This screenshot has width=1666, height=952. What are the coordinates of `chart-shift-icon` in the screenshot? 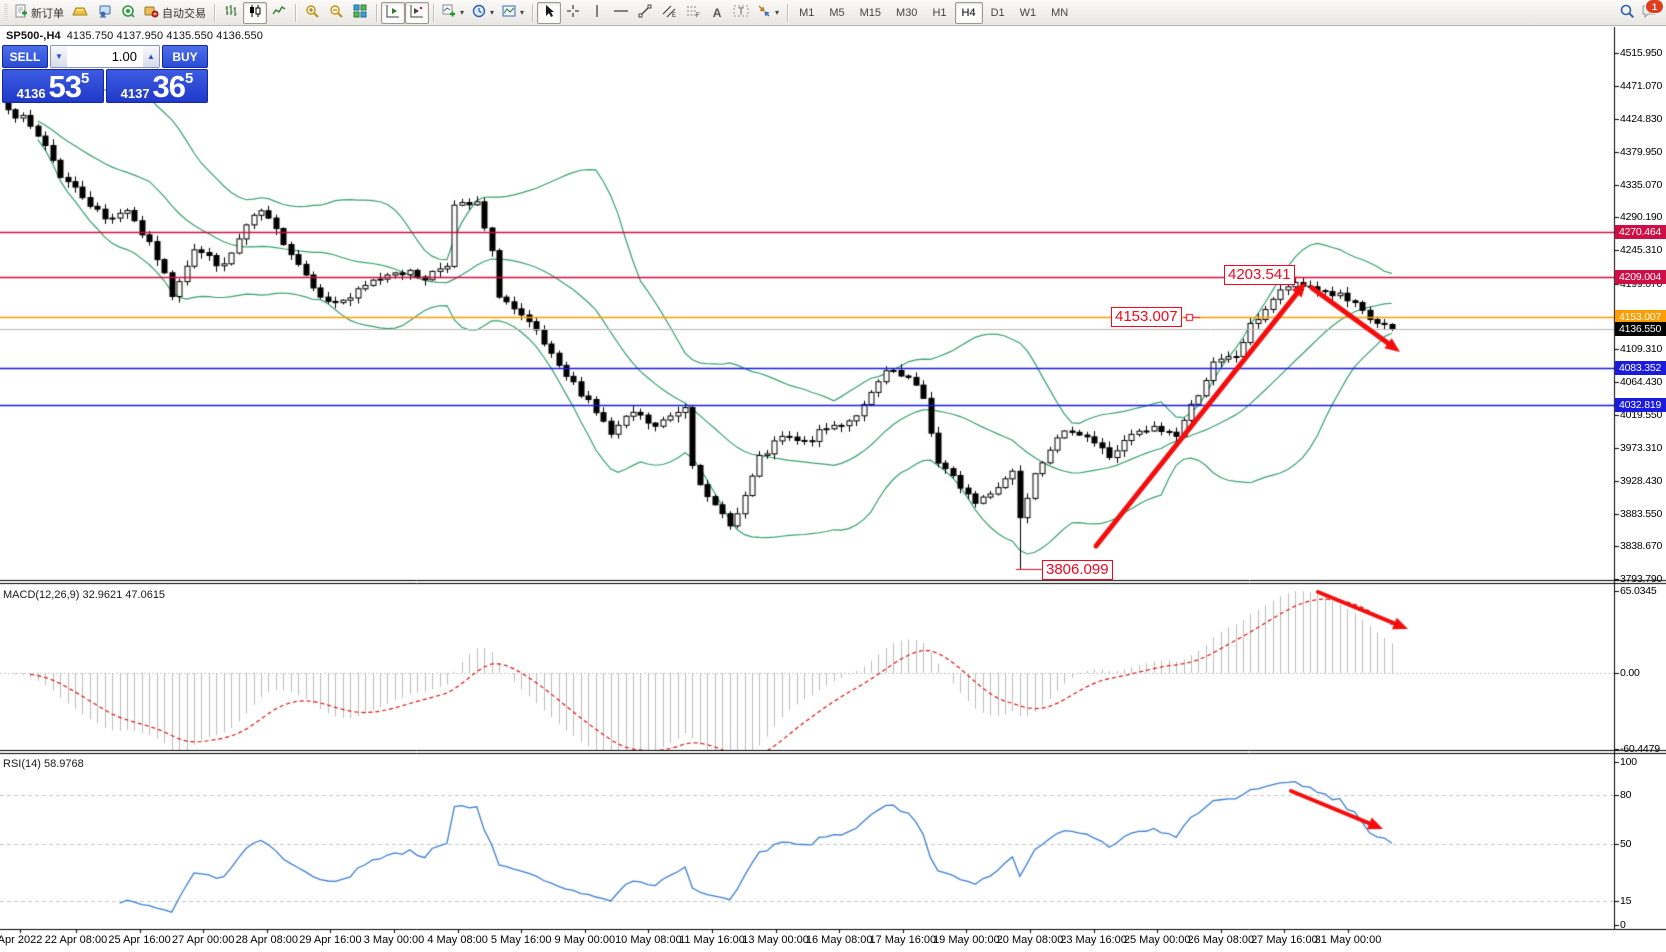 It's located at (417, 12).